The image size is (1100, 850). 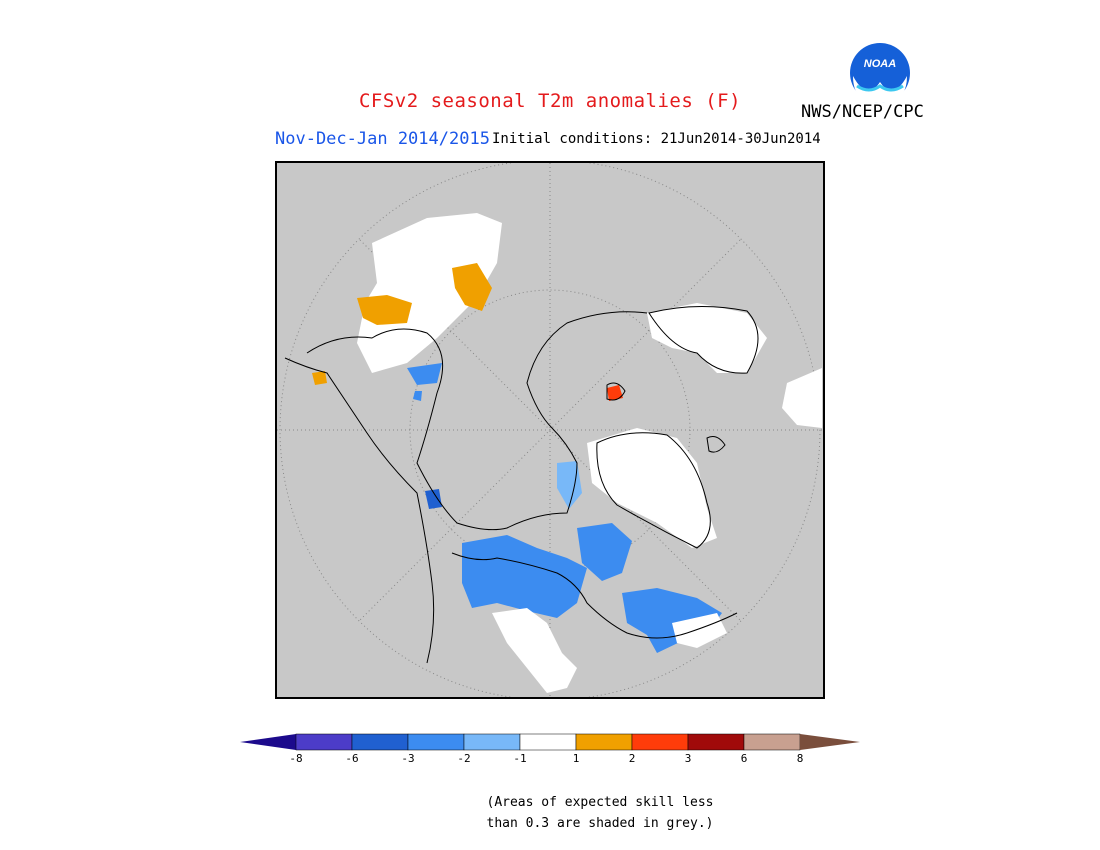 I want to click on colorbar-label: -1, so click(x=520, y=758).